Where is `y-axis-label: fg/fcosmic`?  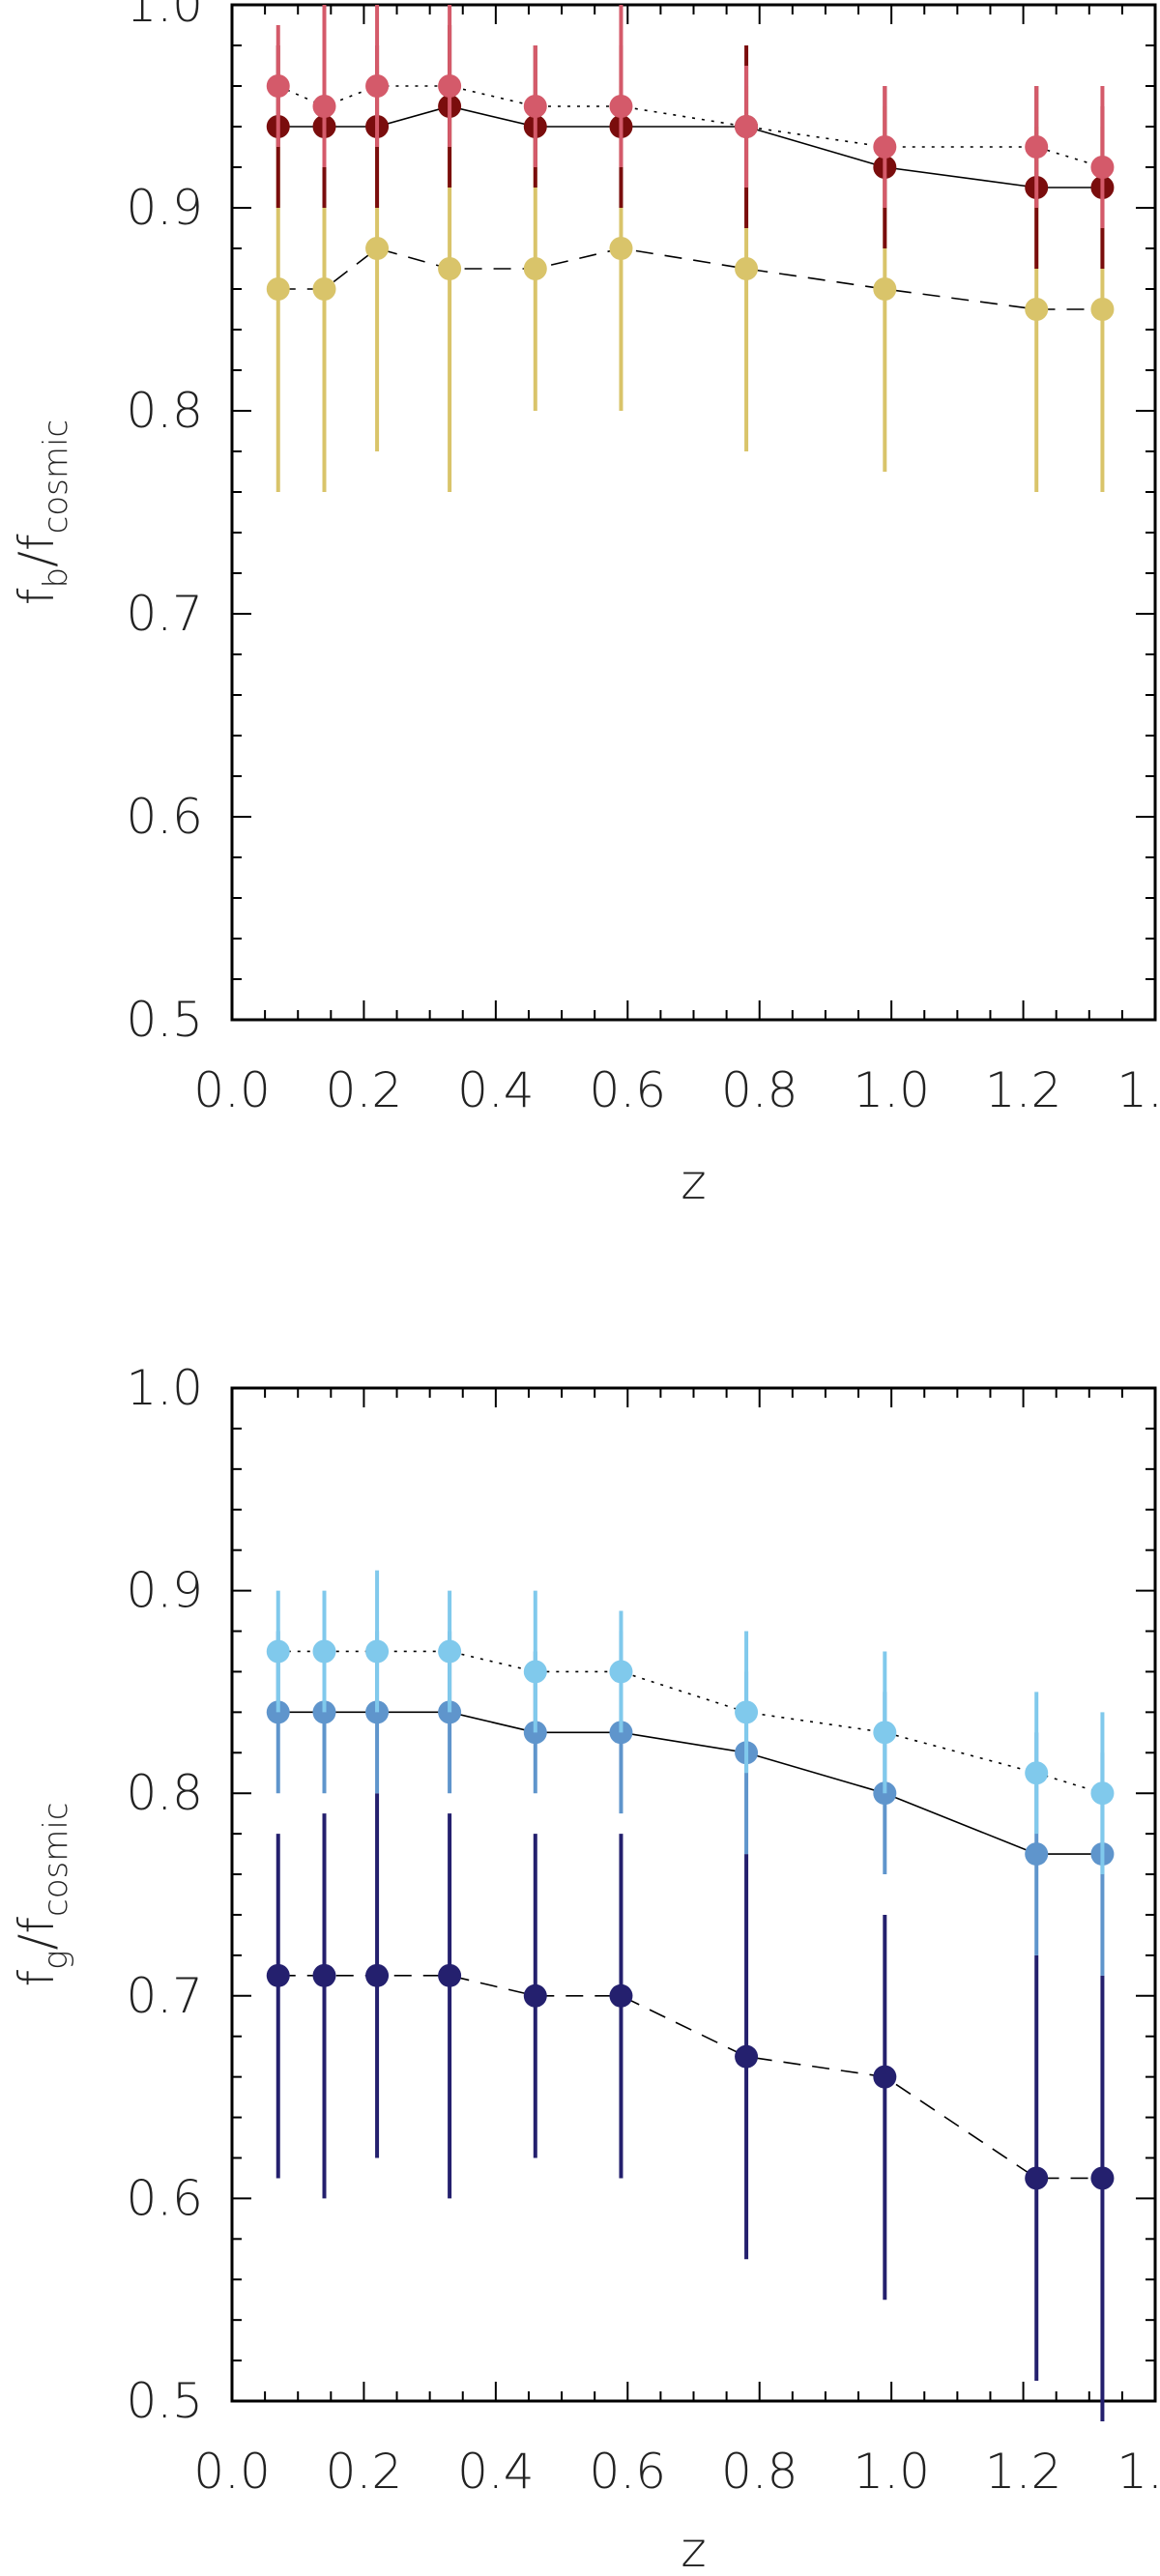 y-axis-label: fg/fcosmic is located at coordinates (42, 1895).